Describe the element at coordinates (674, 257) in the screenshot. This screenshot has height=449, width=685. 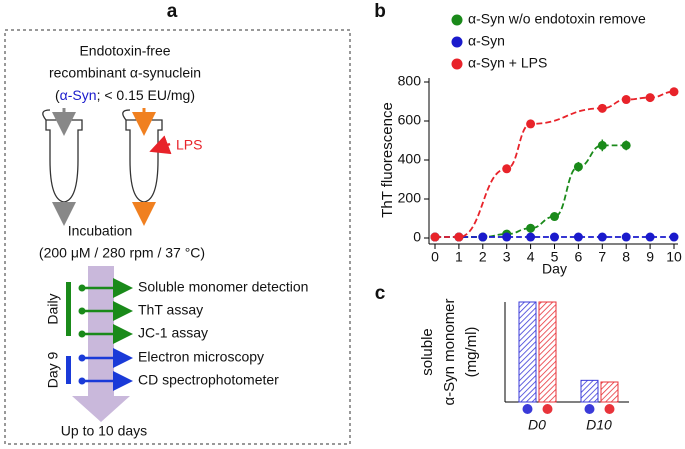
I see `x-tick-label: 10` at that location.